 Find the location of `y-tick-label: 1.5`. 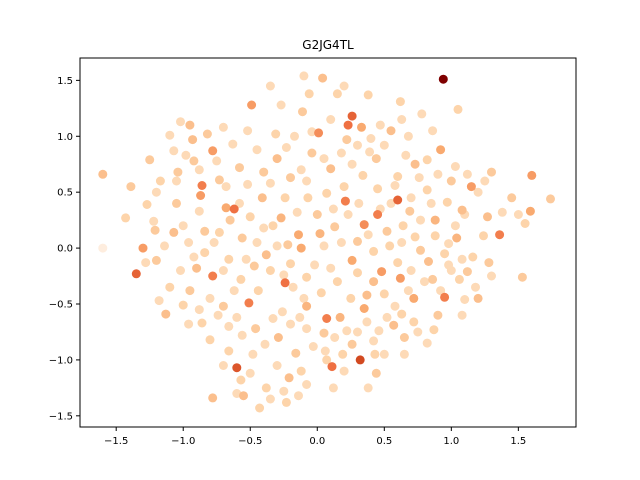

y-tick-label: 1.5 is located at coordinates (65, 81).